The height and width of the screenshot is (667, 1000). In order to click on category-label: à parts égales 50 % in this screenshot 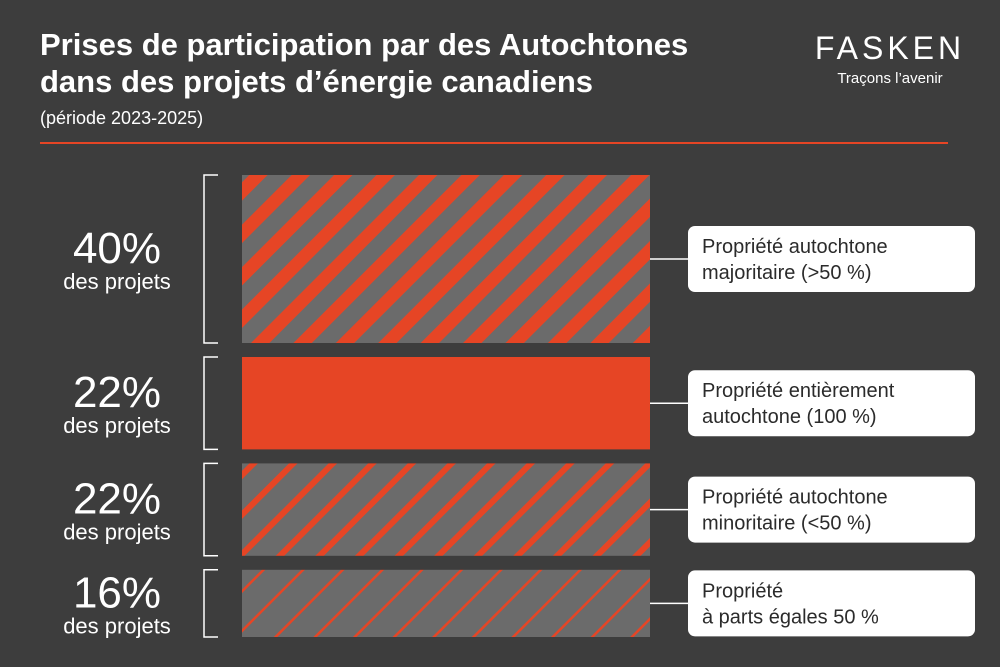, I will do `click(790, 617)`.